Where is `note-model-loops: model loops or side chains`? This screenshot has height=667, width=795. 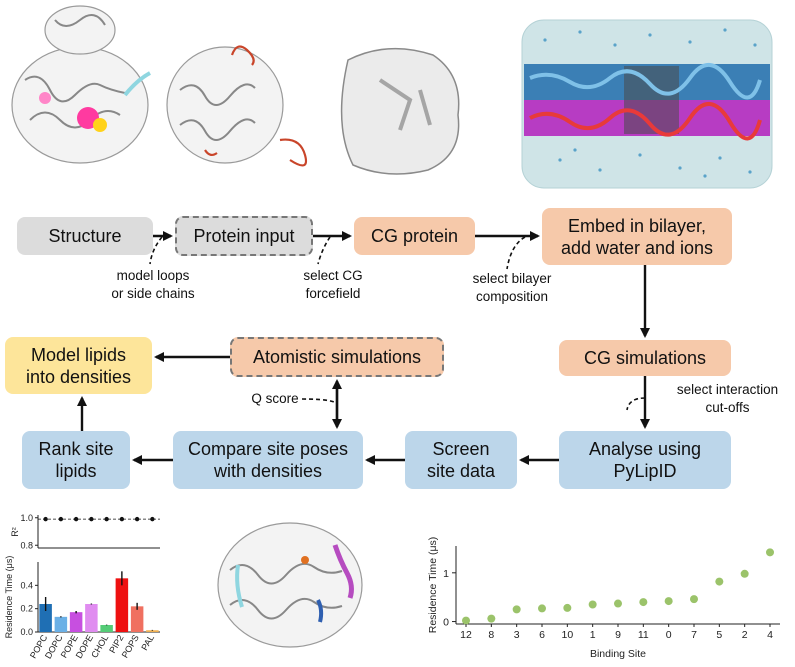 note-model-loops: model loops or side chains is located at coordinates (153, 285).